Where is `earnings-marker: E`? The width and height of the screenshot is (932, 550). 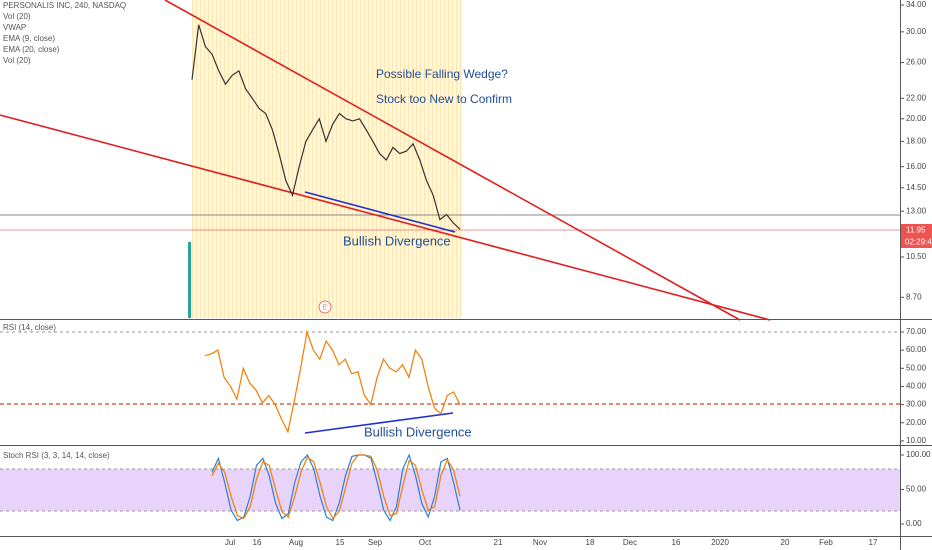
earnings-marker: E is located at coordinates (325, 307).